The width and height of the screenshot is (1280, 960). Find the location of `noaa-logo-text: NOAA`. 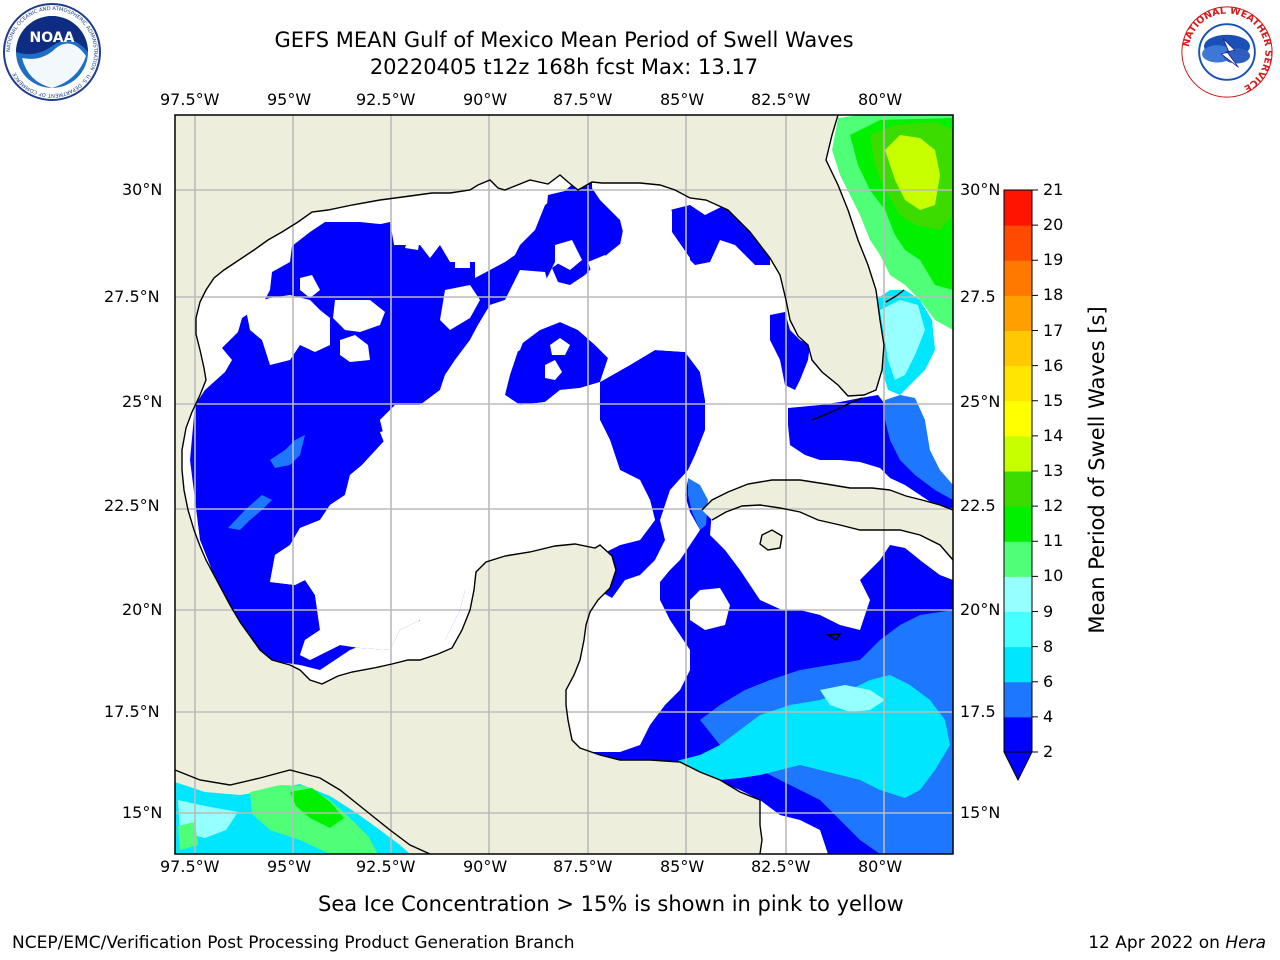

noaa-logo-text: NOAA is located at coordinates (52, 38).